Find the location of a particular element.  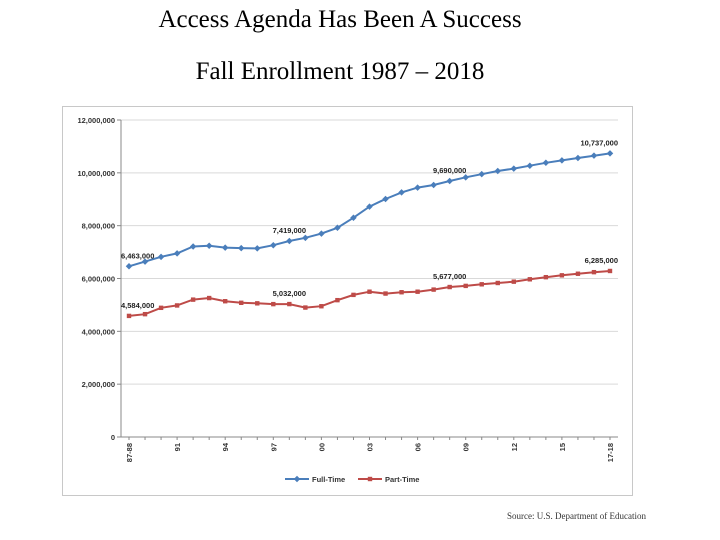

y-tick-label: 2,000,000 is located at coordinates (98, 384).